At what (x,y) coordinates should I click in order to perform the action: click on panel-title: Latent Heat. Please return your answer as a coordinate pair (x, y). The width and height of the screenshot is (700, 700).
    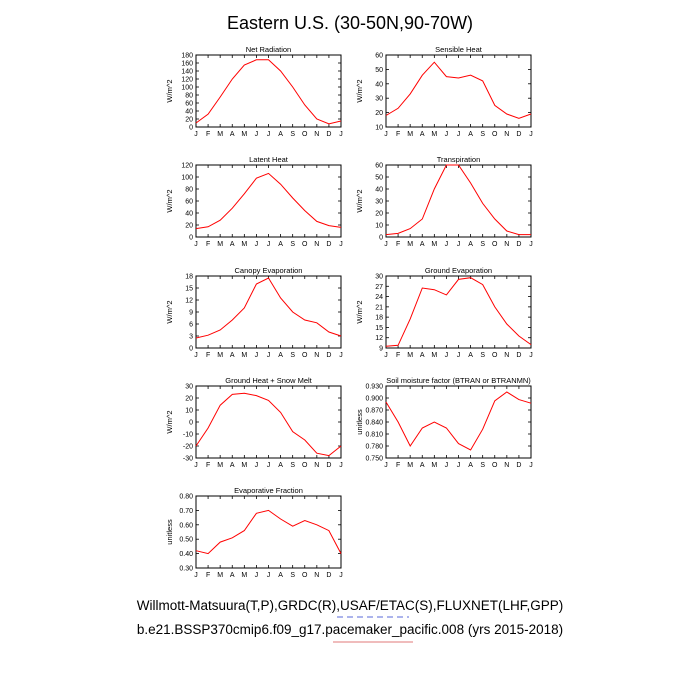
    Looking at the image, I should click on (269, 159).